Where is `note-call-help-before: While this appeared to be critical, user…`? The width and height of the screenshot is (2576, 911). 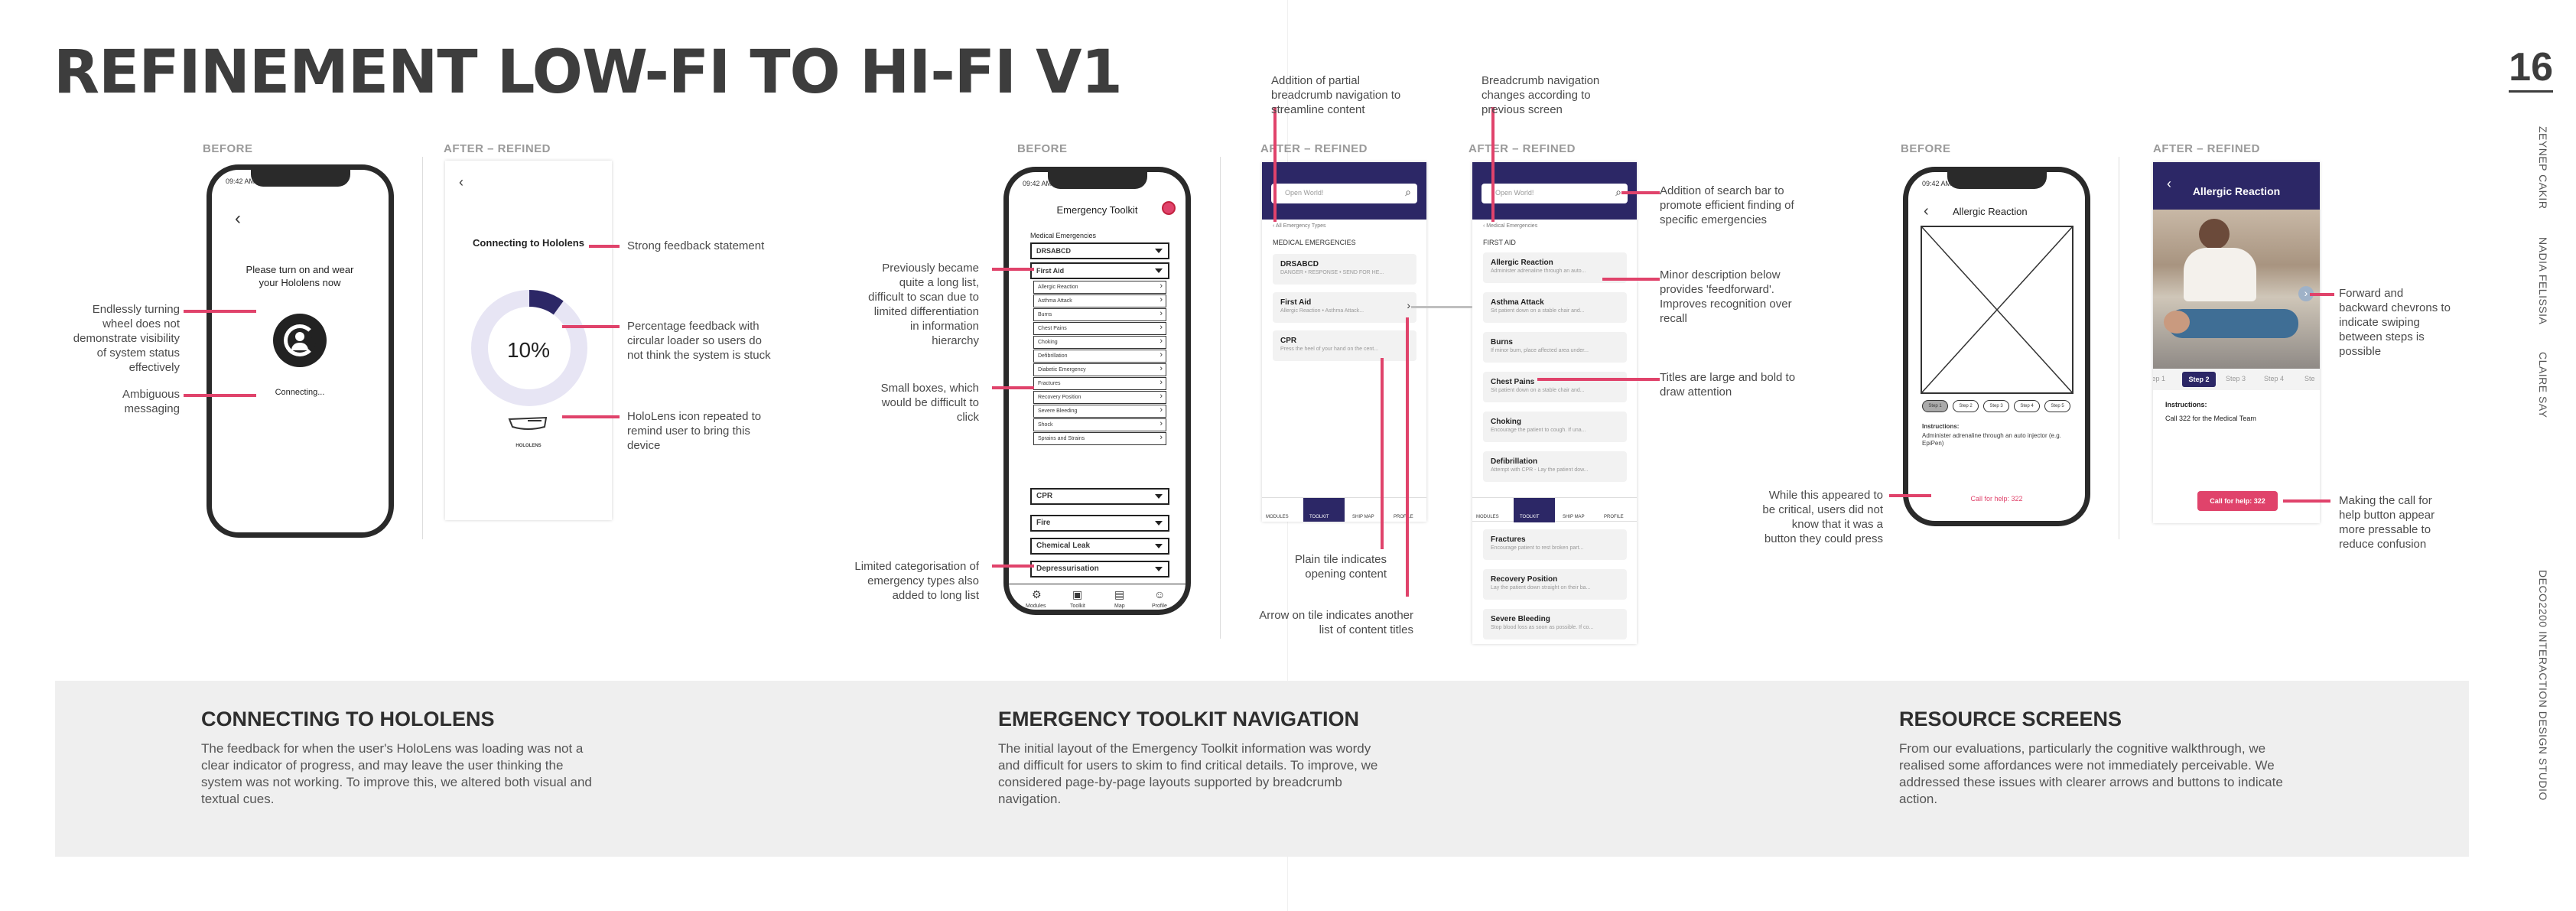
note-call-help-before: While this appeared to be critical, user… is located at coordinates (1822, 517).